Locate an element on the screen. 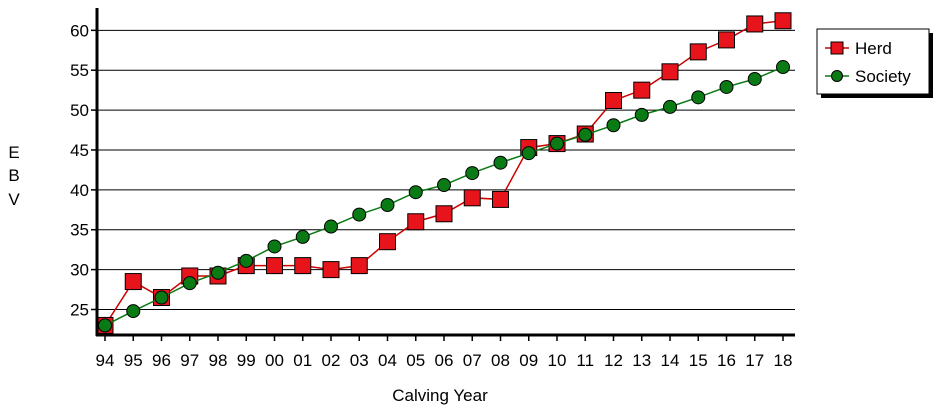 The height and width of the screenshot is (411, 938). x-tick-label: 13 is located at coordinates (641, 360).